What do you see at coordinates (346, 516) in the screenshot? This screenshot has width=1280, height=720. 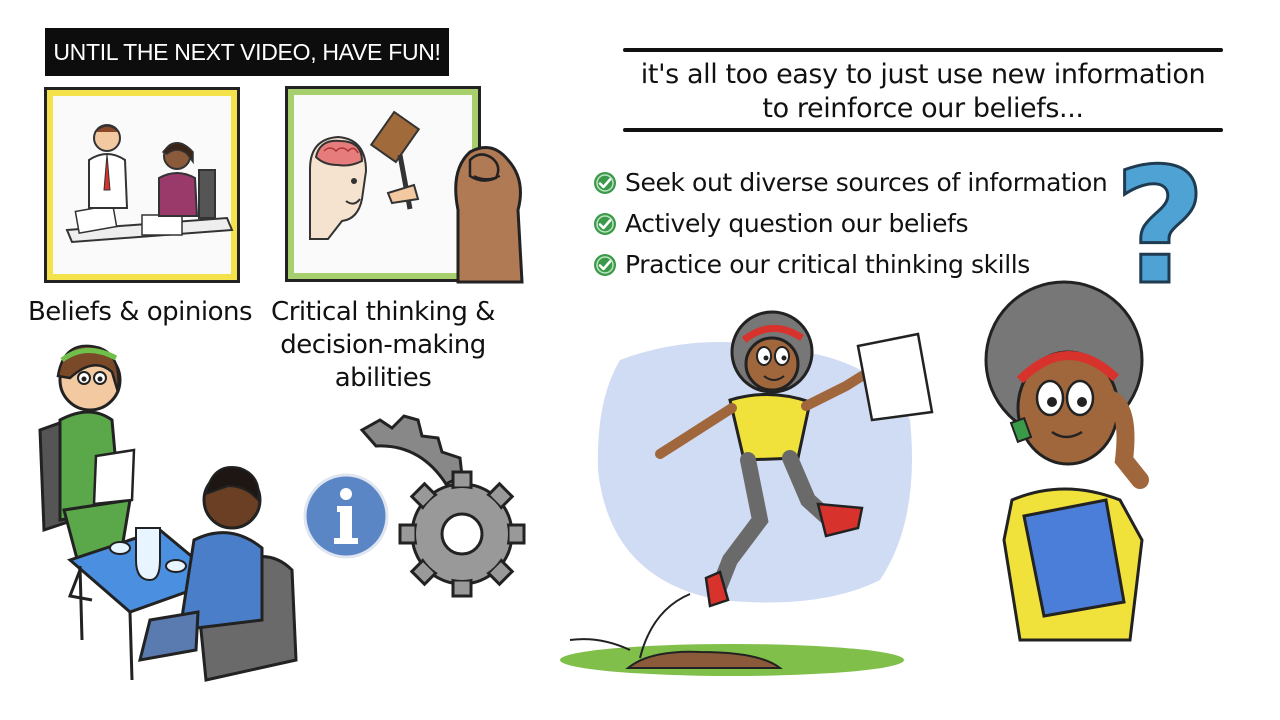 I see `info-icon` at bounding box center [346, 516].